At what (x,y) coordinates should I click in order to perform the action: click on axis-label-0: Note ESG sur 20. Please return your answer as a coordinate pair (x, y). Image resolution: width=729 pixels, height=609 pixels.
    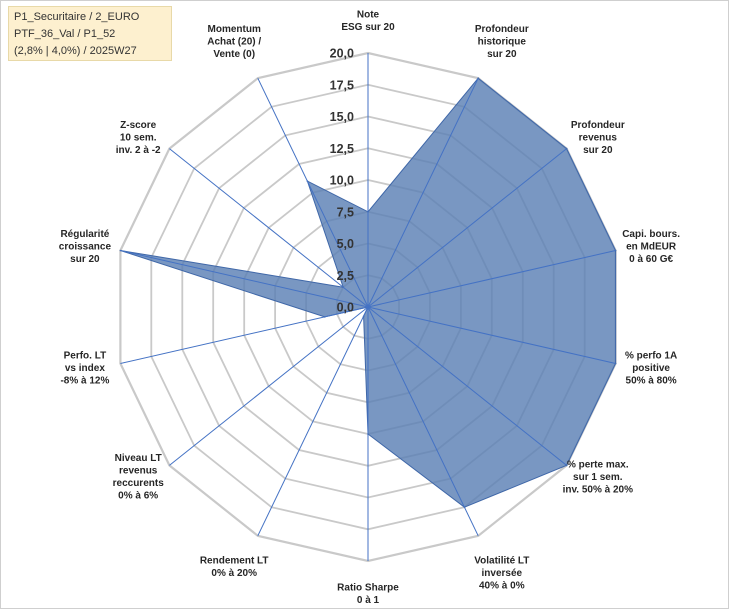
    Looking at the image, I should click on (368, 22).